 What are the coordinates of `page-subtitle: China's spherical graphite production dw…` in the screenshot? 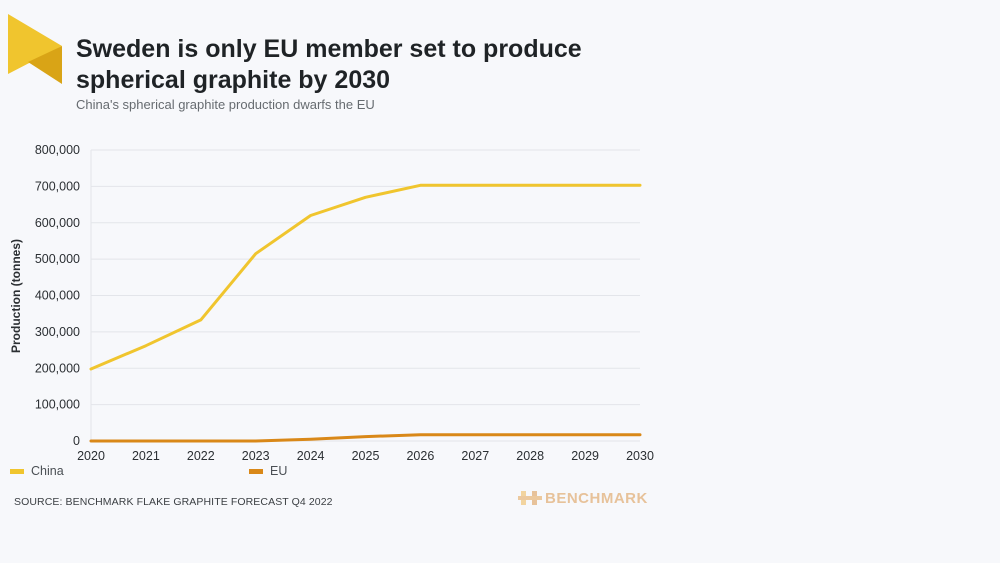 It's located at (225, 104).